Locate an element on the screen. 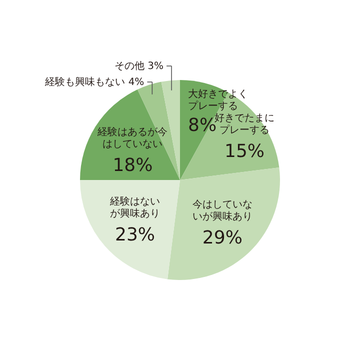 The width and height of the screenshot is (360, 360). slice-label: 経験も興味もない 4% is located at coordinates (94, 82).